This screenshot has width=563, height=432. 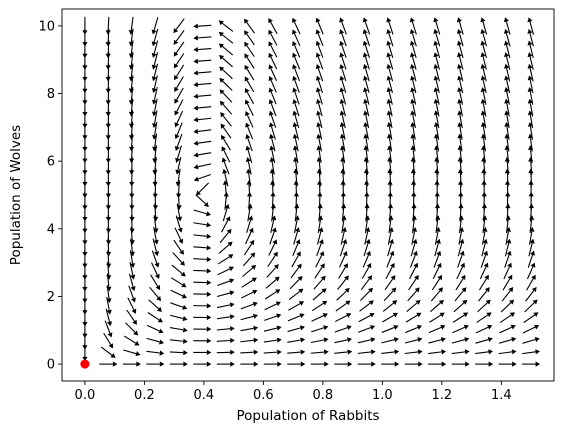 What do you see at coordinates (442, 395) in the screenshot?
I see `x-tick-label: 1.2` at bounding box center [442, 395].